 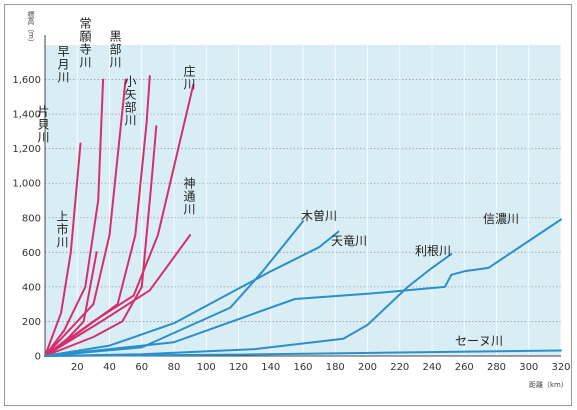 I want to click on x-tick-label: 300, so click(x=528, y=367).